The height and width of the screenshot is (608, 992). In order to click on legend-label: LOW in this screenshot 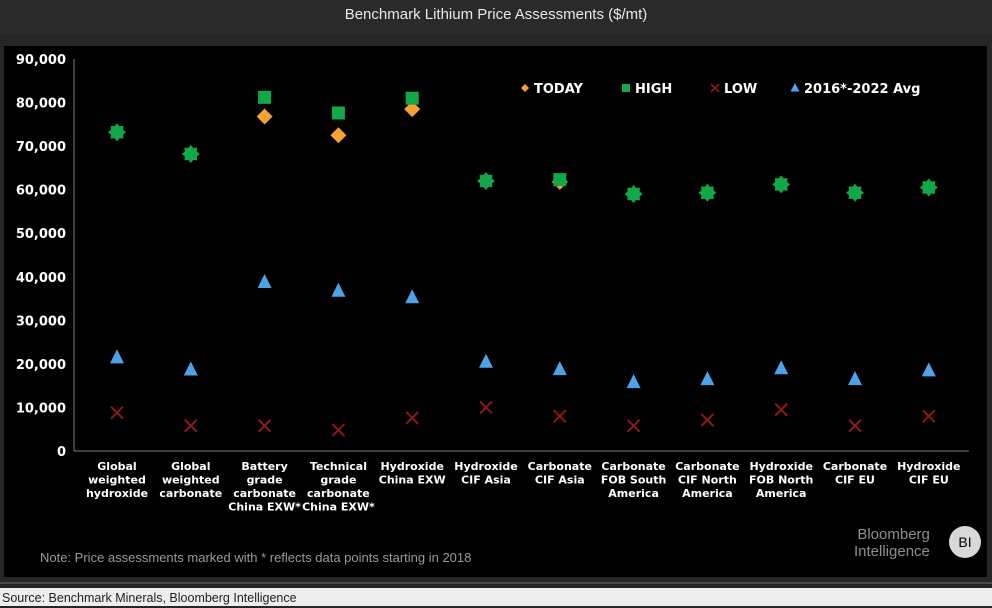, I will do `click(740, 89)`.